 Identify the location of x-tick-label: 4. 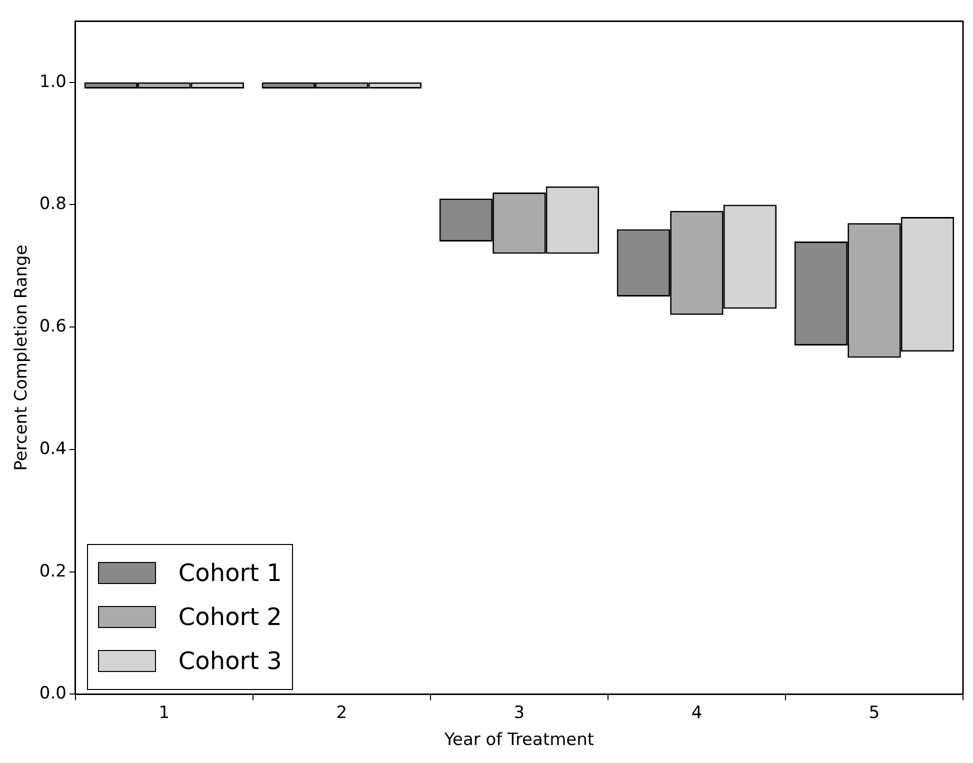
(696, 712).